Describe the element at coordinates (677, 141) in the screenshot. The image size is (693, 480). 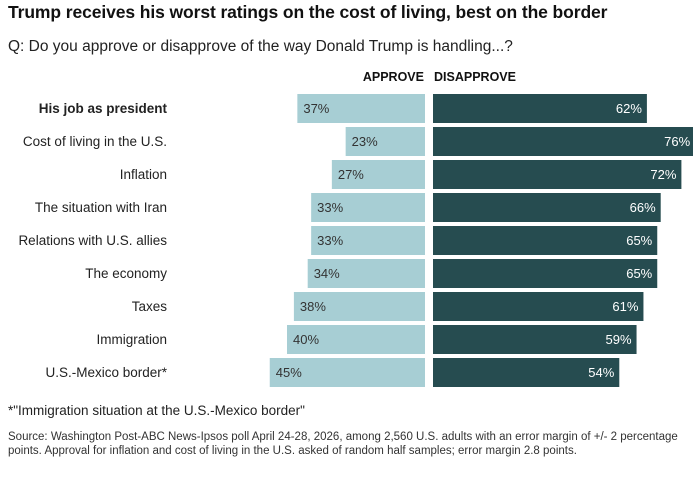
I see `disapprove-value-label: 76%` at that location.